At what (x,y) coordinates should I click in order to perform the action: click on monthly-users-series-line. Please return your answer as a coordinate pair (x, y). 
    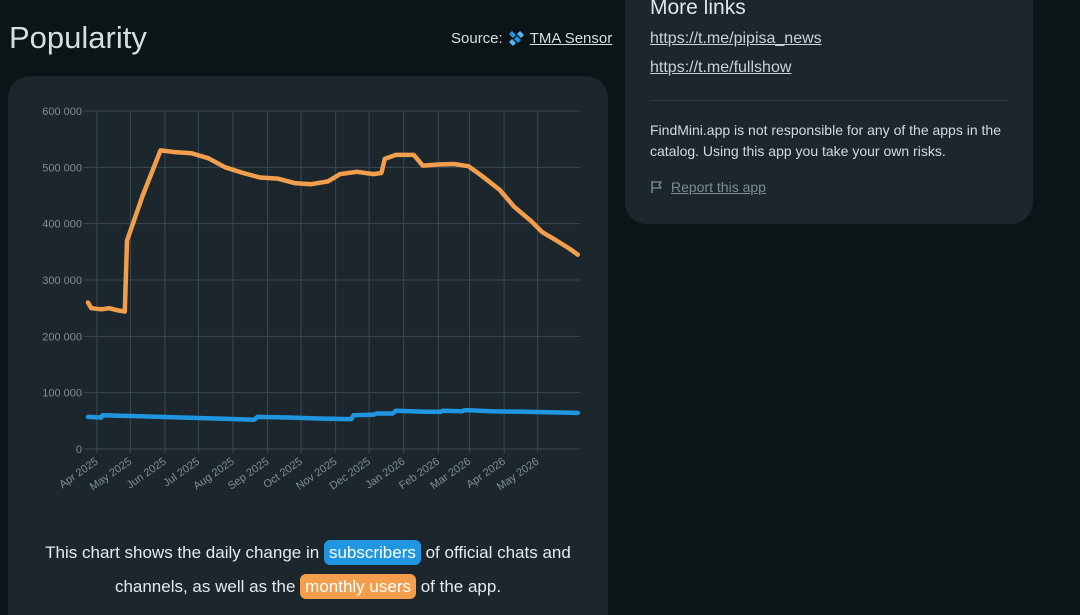
    Looking at the image, I should click on (333, 231).